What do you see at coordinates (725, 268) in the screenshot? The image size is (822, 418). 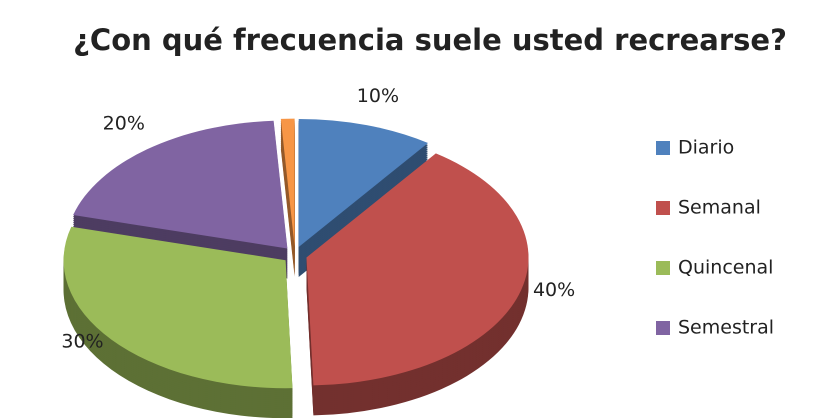 I see `legend-label: Quincenal` at bounding box center [725, 268].